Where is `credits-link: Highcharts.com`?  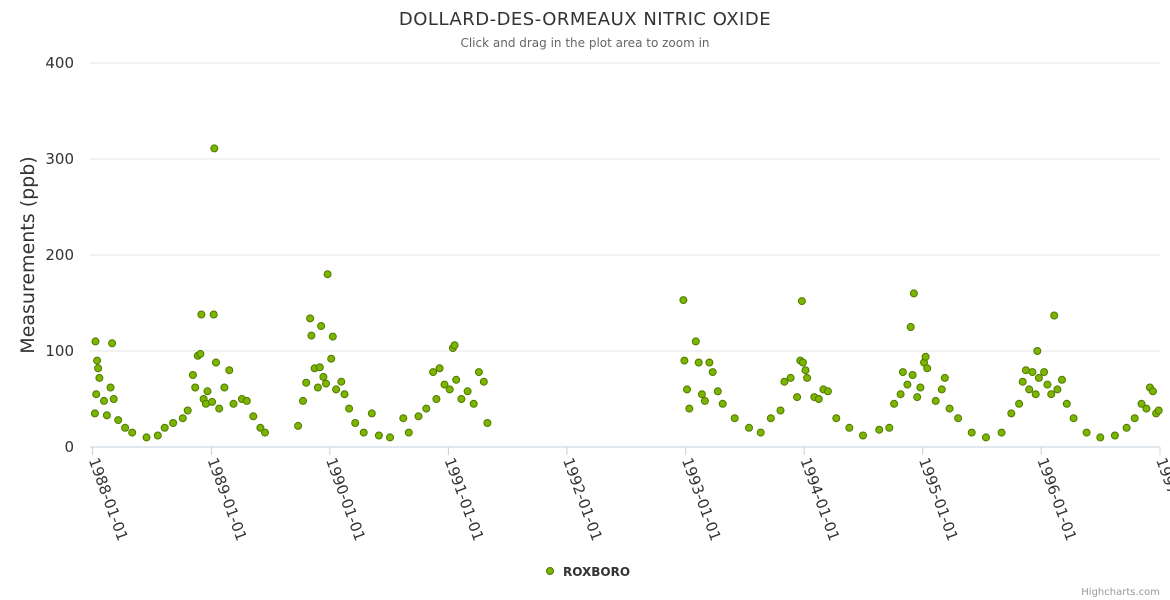 credits-link: Highcharts.com is located at coordinates (1120, 592).